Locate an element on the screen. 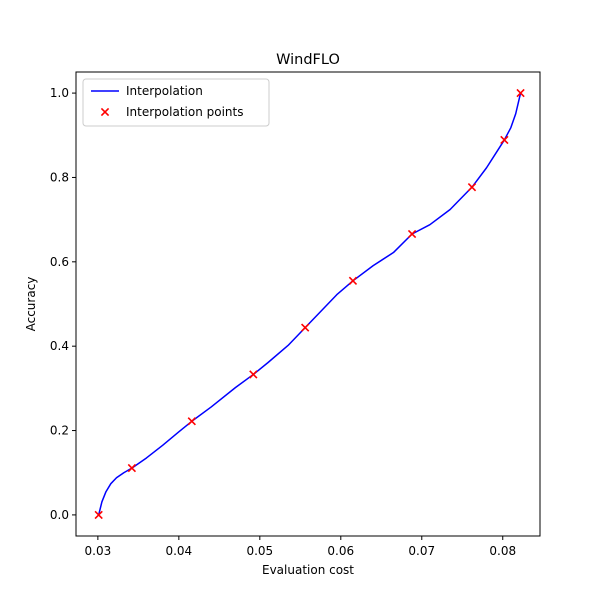 Image resolution: width=600 pixels, height=600 pixels. x-tick-label: 0.03 is located at coordinates (98, 551).